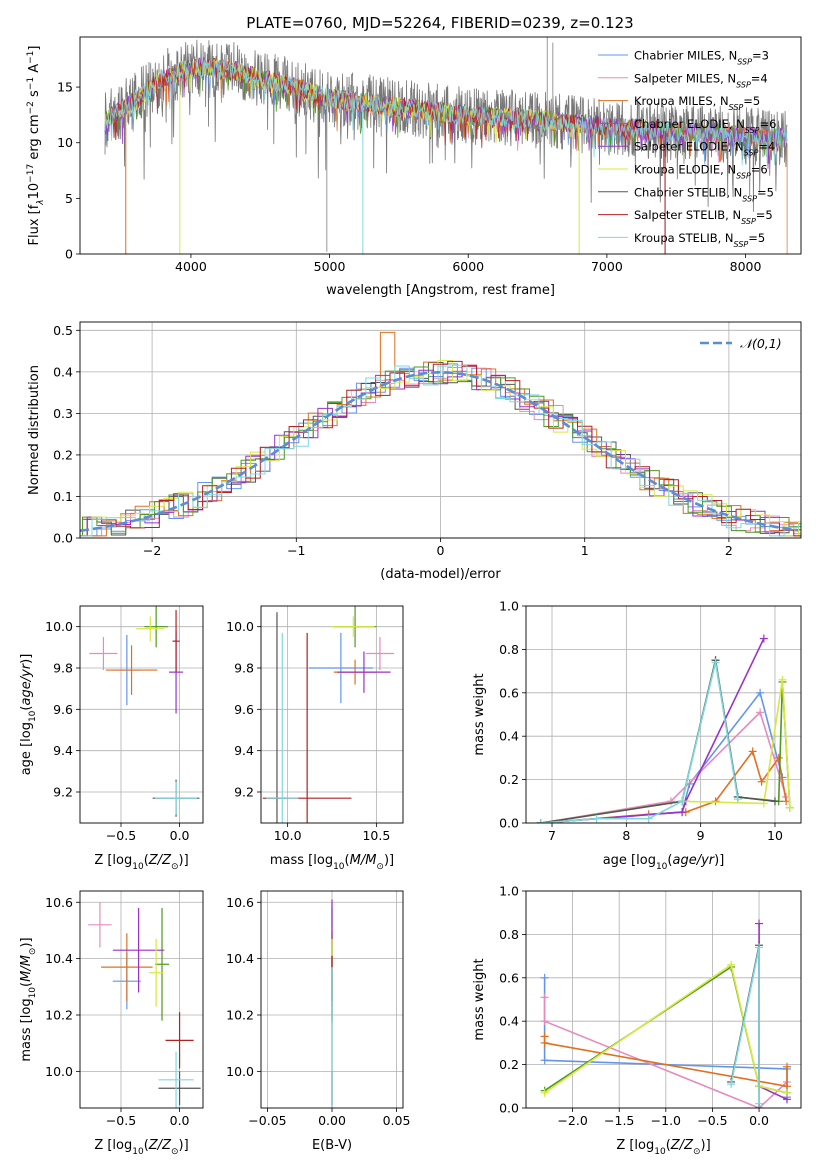  I want to click on x-tick-label: 10.5, so click(376, 835).